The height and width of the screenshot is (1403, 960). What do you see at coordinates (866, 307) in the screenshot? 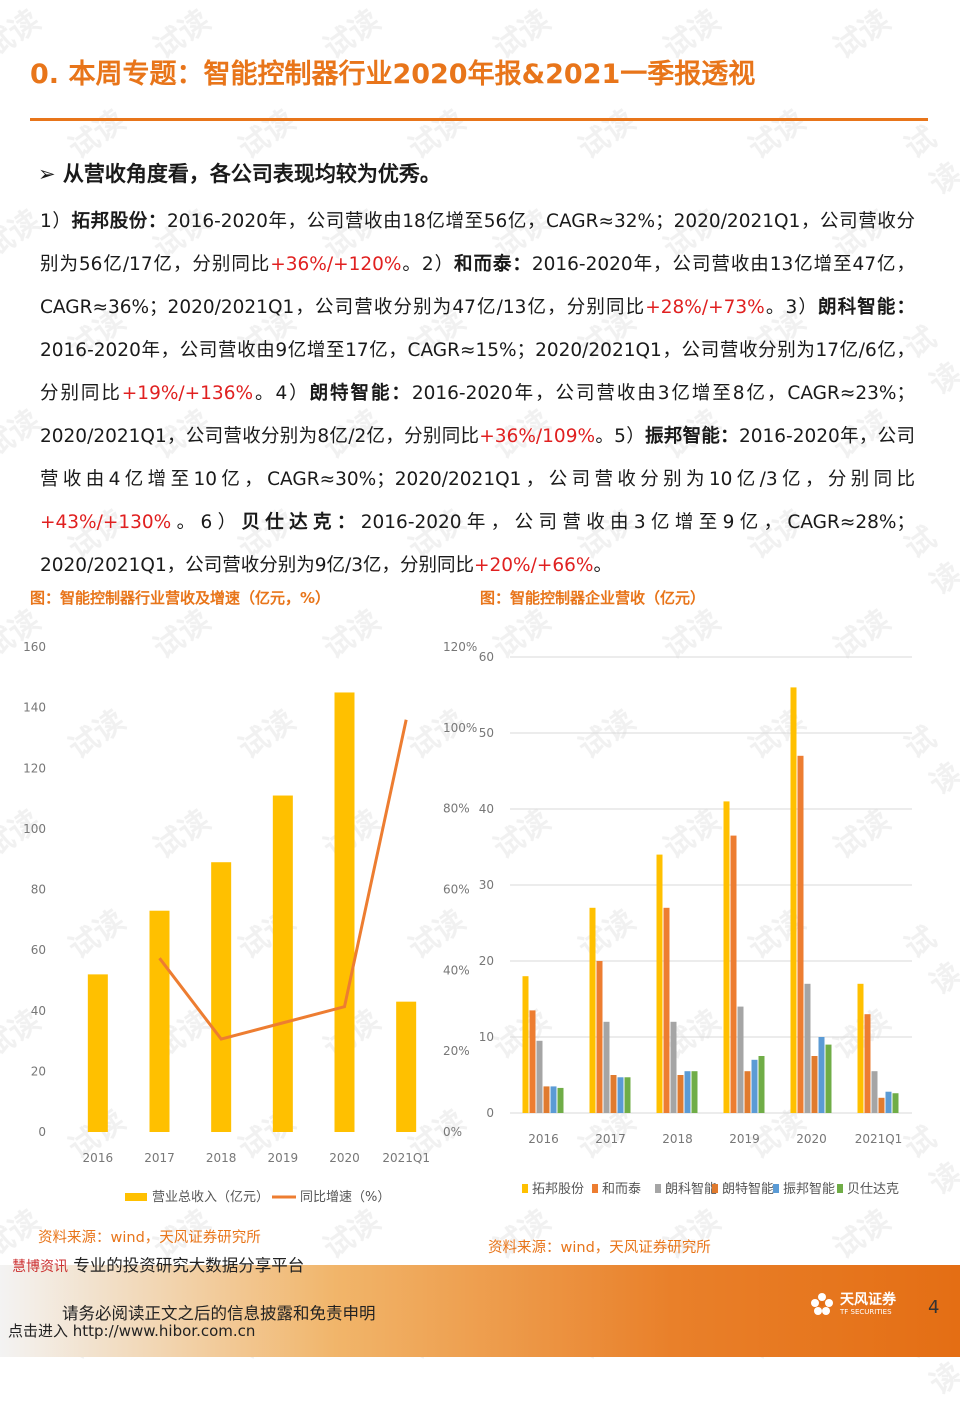
I see `company-name: 朗科智能：` at bounding box center [866, 307].